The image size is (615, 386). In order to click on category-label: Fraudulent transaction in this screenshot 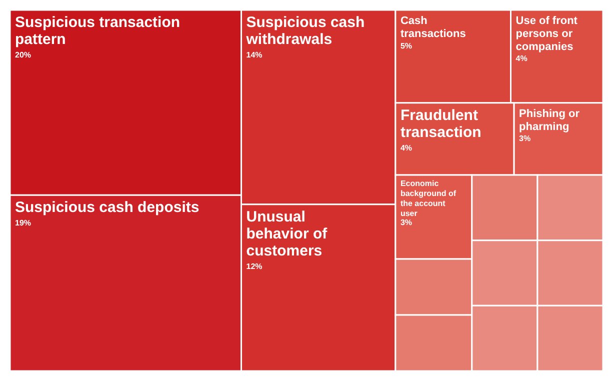, I will do `click(441, 123)`.